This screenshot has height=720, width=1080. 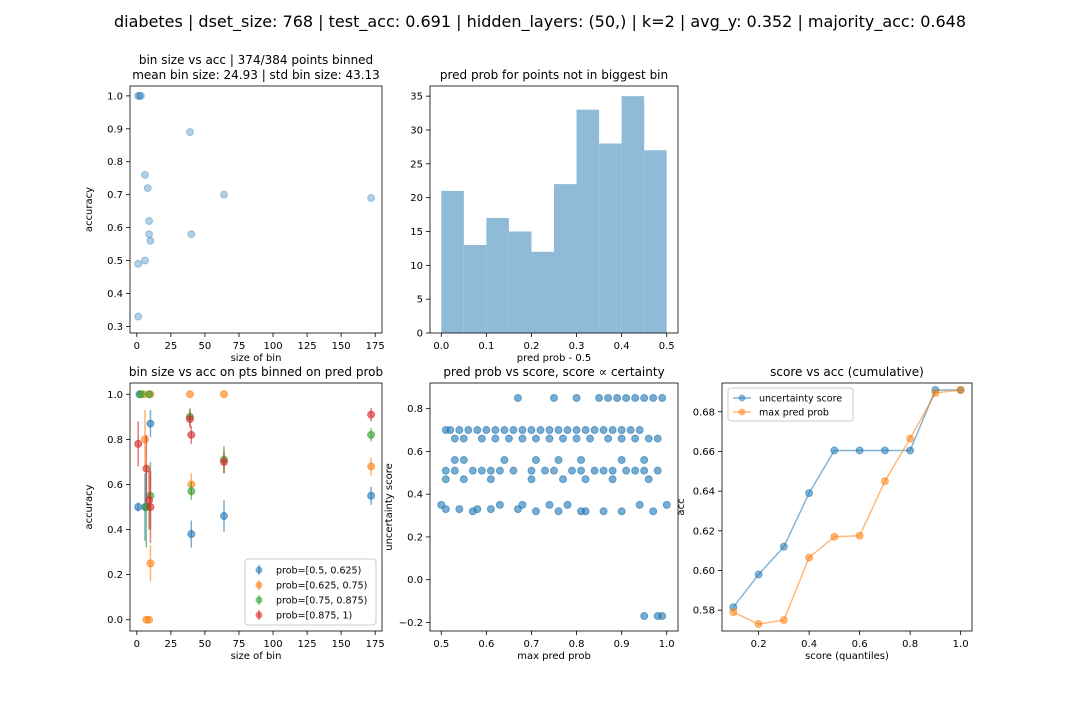 I want to click on y-tick-label: 0.5, so click(x=115, y=261).